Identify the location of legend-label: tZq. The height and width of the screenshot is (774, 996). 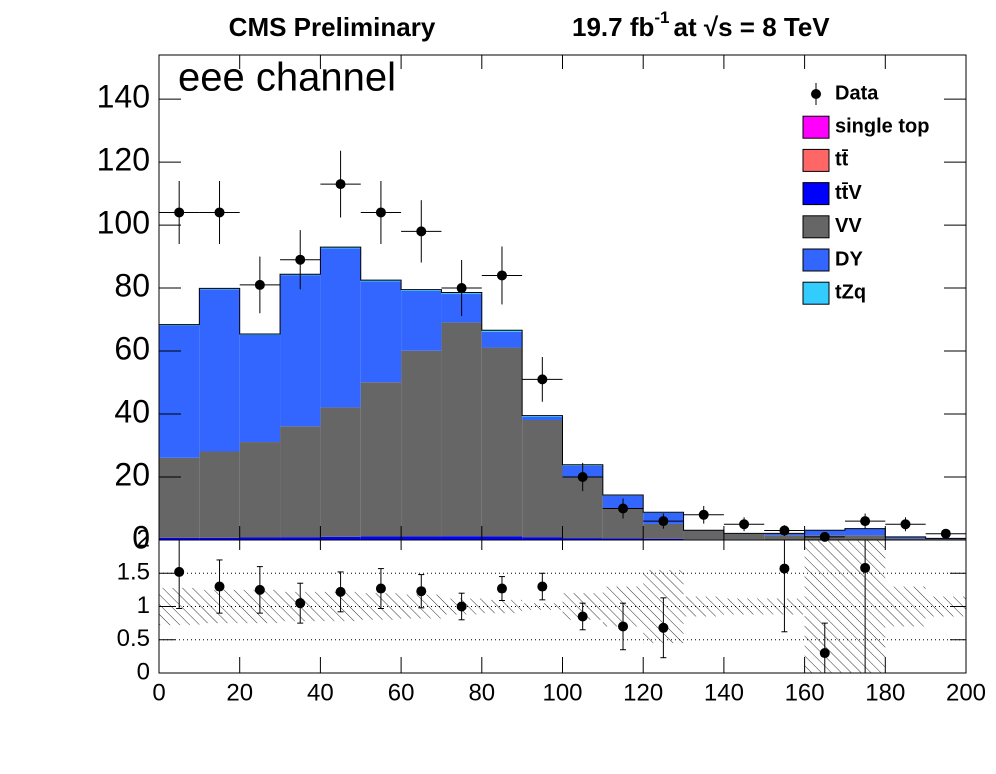
(850, 292).